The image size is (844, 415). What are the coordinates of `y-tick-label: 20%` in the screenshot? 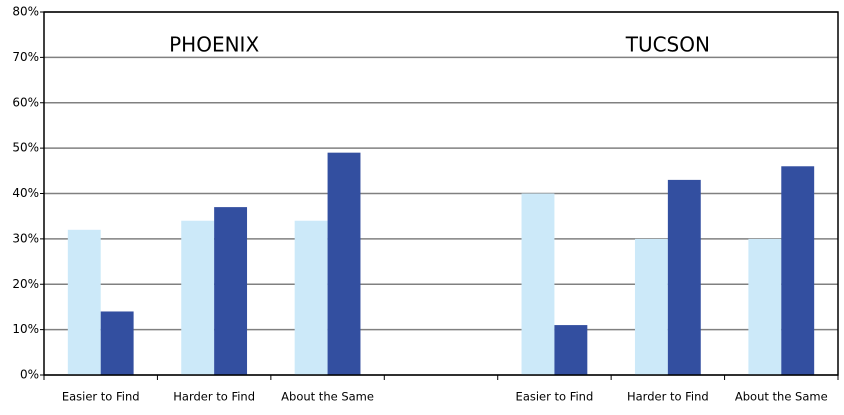 It's located at (25, 284).